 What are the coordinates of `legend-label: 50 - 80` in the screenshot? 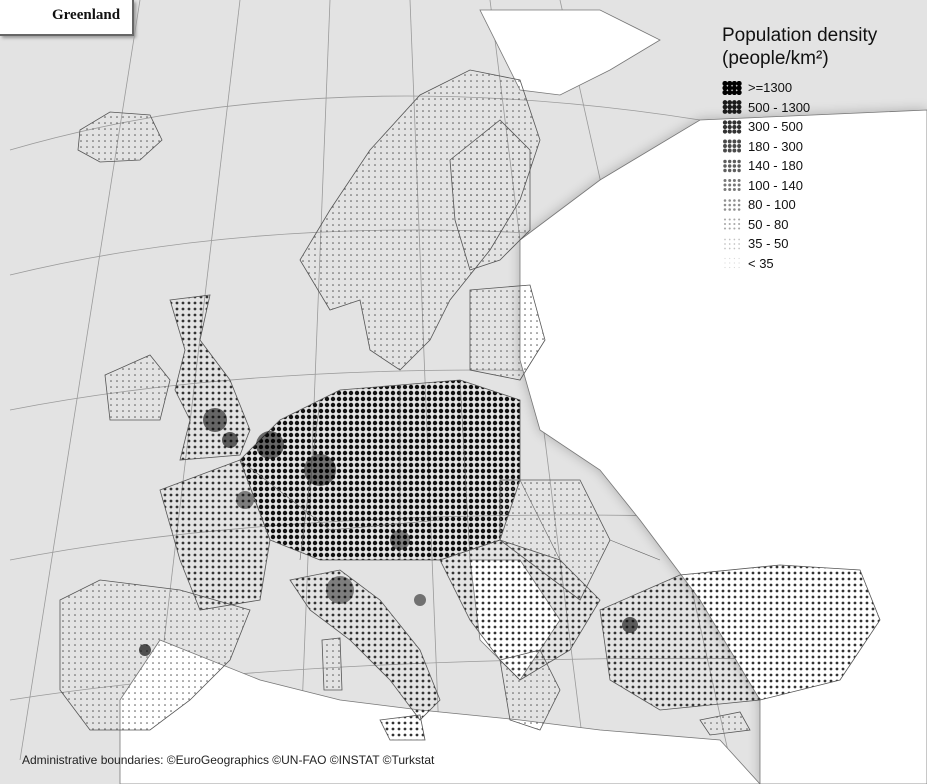 It's located at (768, 224).